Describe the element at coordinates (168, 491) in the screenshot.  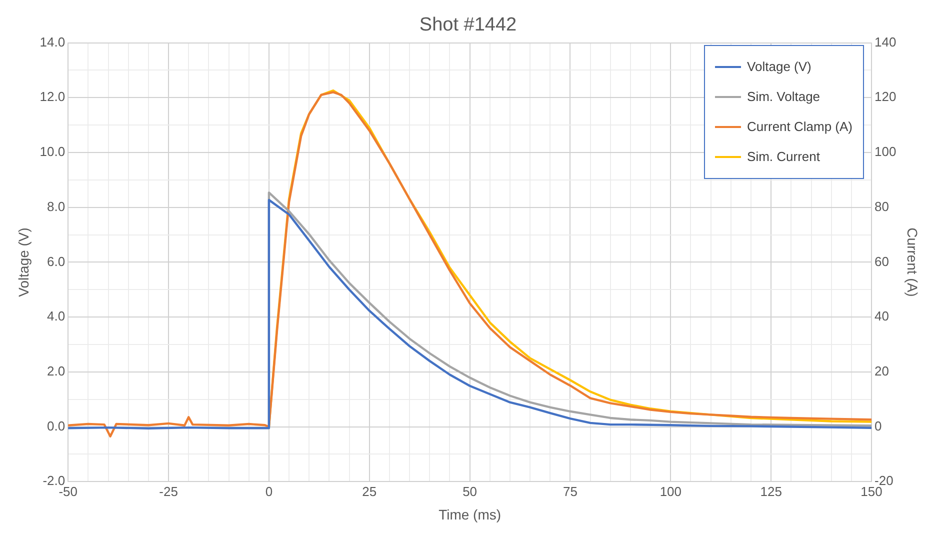
I see `x-tick-label: -25` at that location.